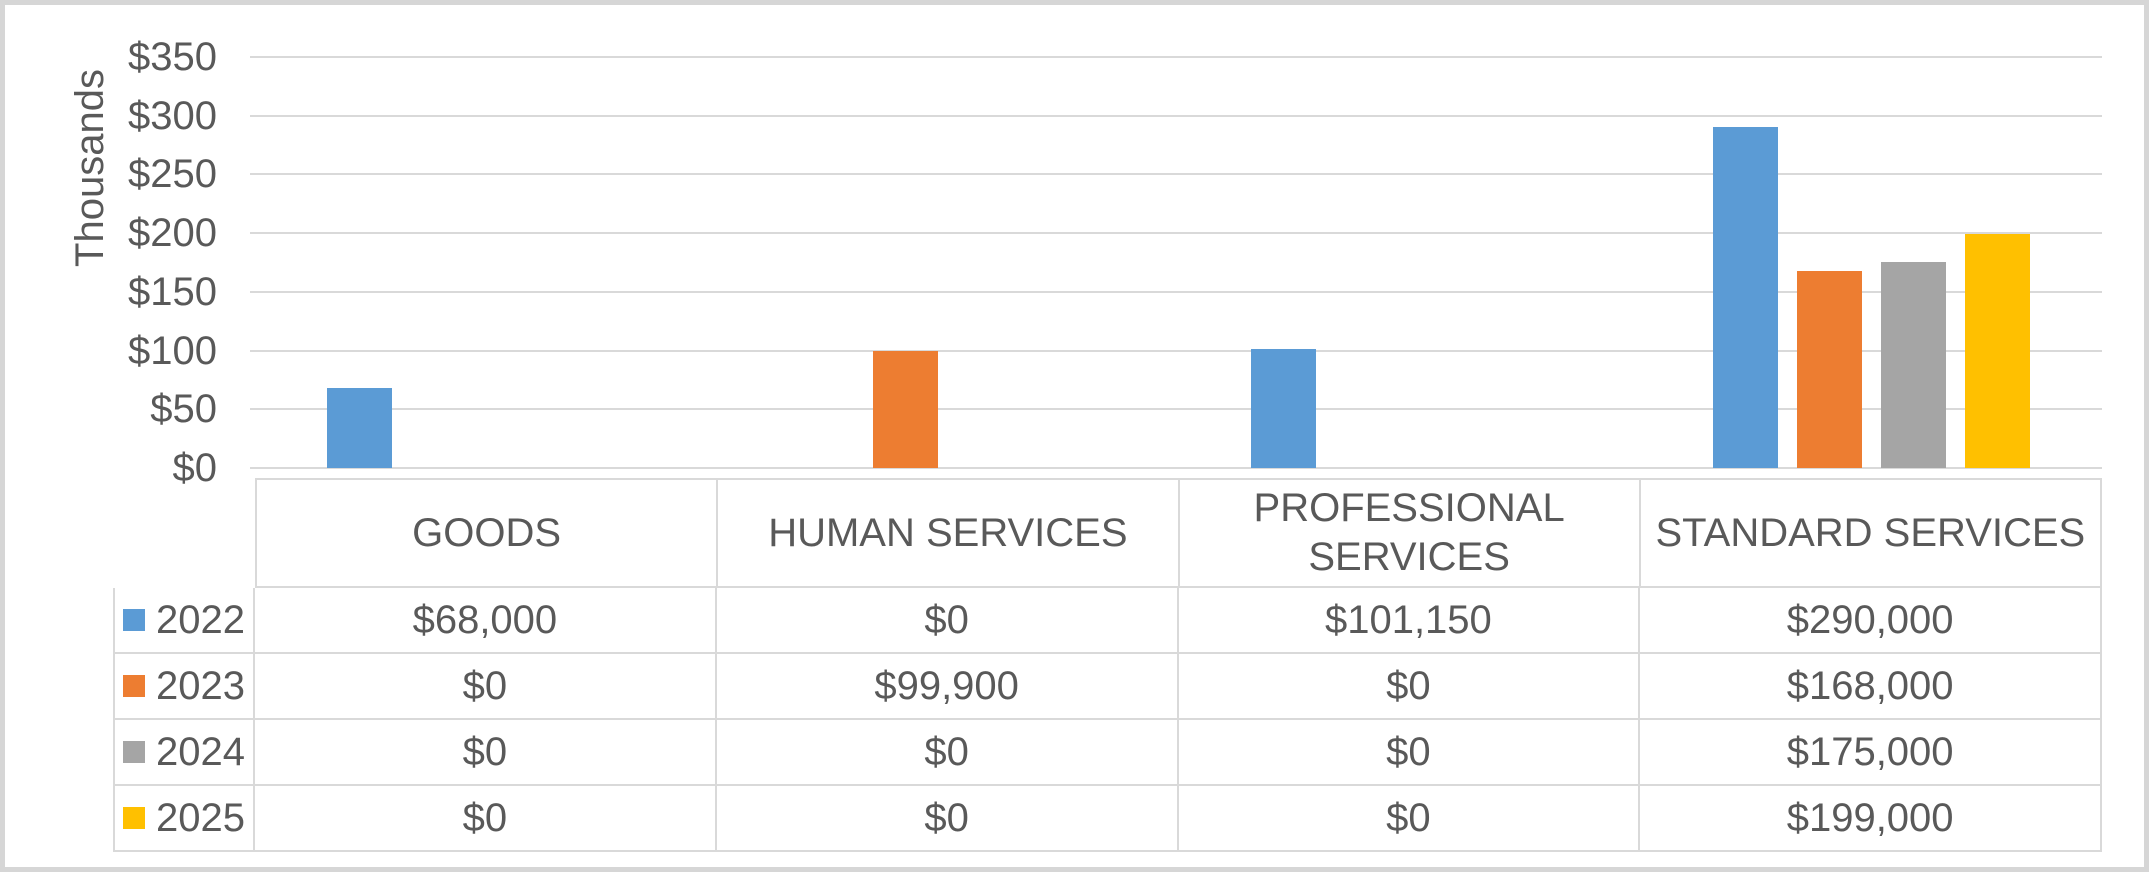 The image size is (2149, 872). What do you see at coordinates (1871, 621) in the screenshot?
I see `table-value-cell: $290,000` at bounding box center [1871, 621].